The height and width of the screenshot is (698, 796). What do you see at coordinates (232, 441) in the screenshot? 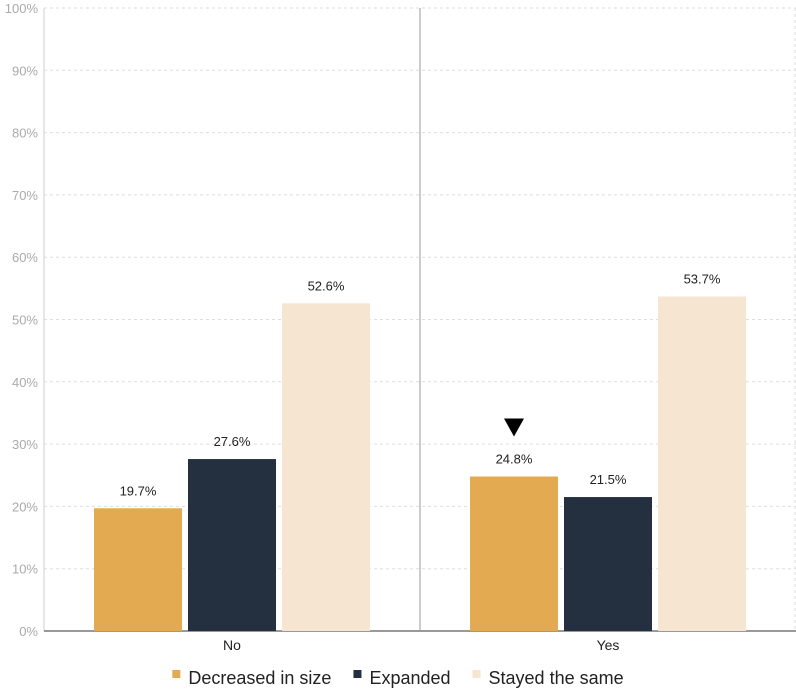
I see `data-label: 27.6%` at bounding box center [232, 441].